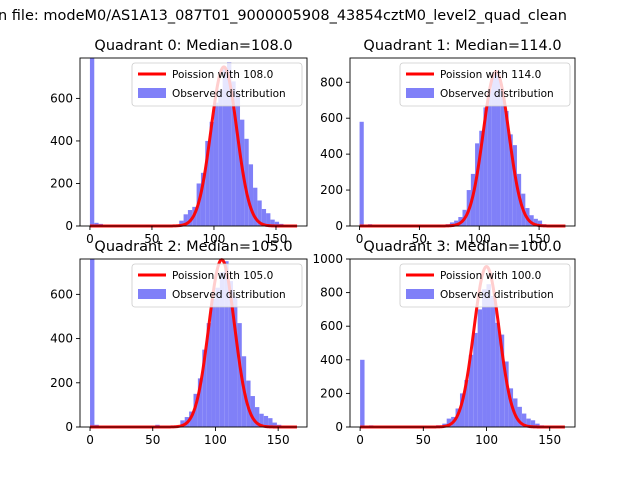 This screenshot has height=480, width=640. What do you see at coordinates (331, 154) in the screenshot?
I see `y-tick-label: 400` at bounding box center [331, 154].